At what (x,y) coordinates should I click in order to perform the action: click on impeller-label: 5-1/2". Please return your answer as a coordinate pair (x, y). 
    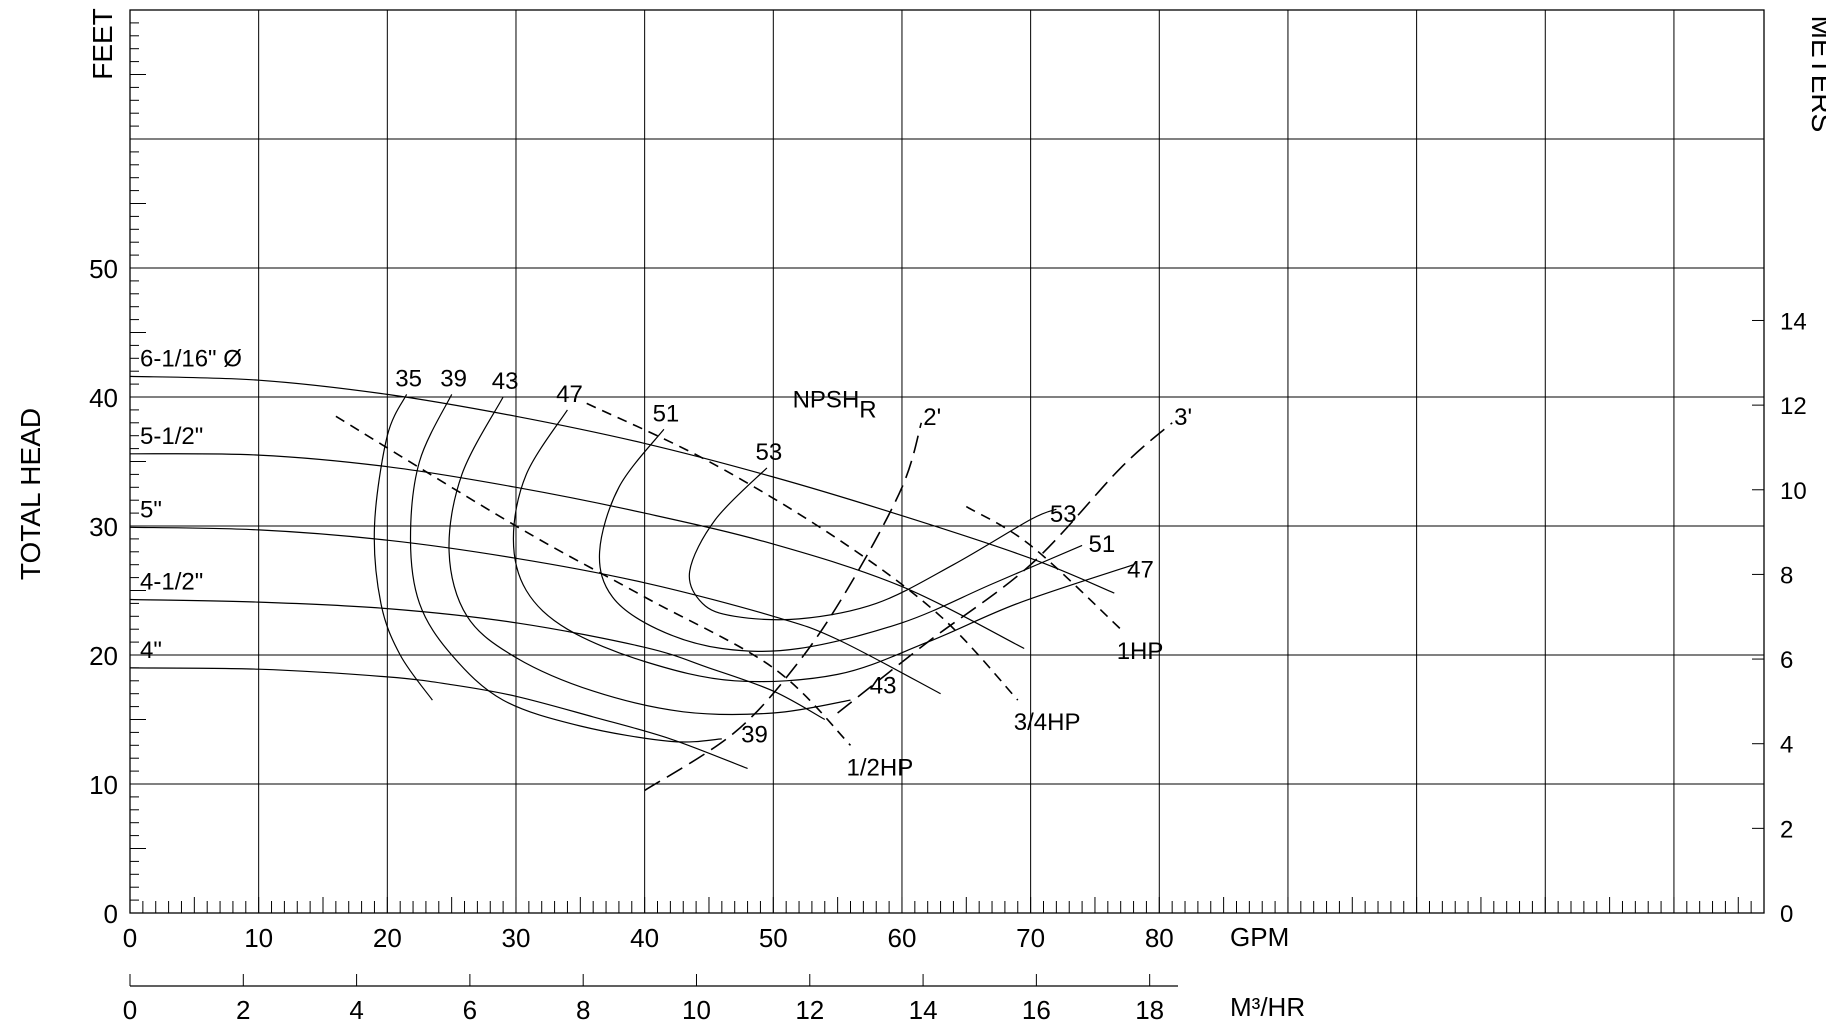
    Looking at the image, I should click on (171, 436).